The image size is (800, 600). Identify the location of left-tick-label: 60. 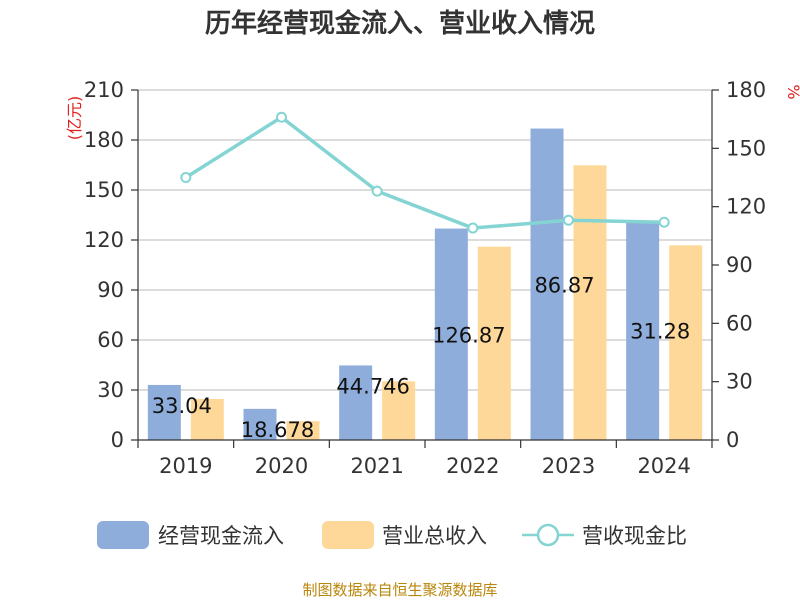
(110, 340).